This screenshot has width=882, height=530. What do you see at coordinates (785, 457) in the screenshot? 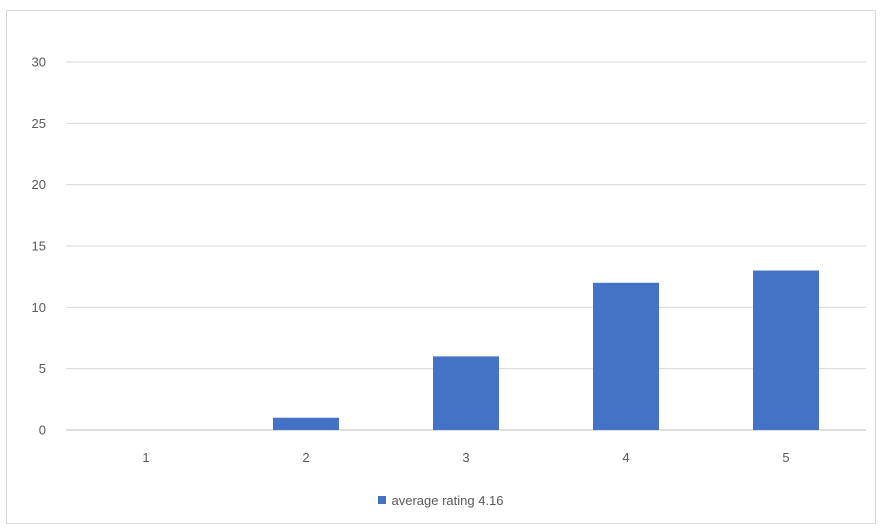
I see `x-tick-label: 5` at bounding box center [785, 457].